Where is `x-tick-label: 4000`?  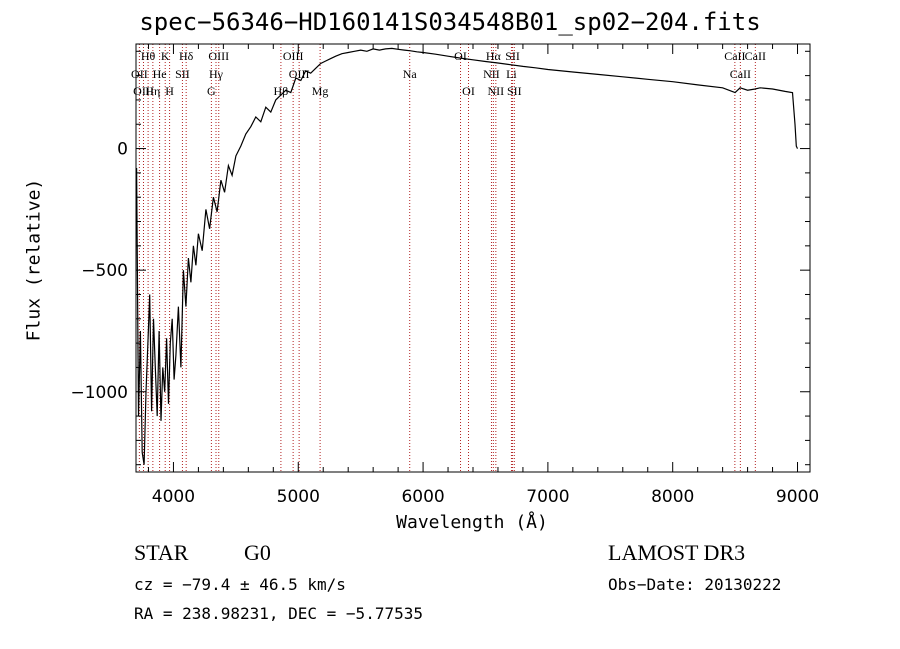
x-tick-label: 4000 is located at coordinates (173, 497).